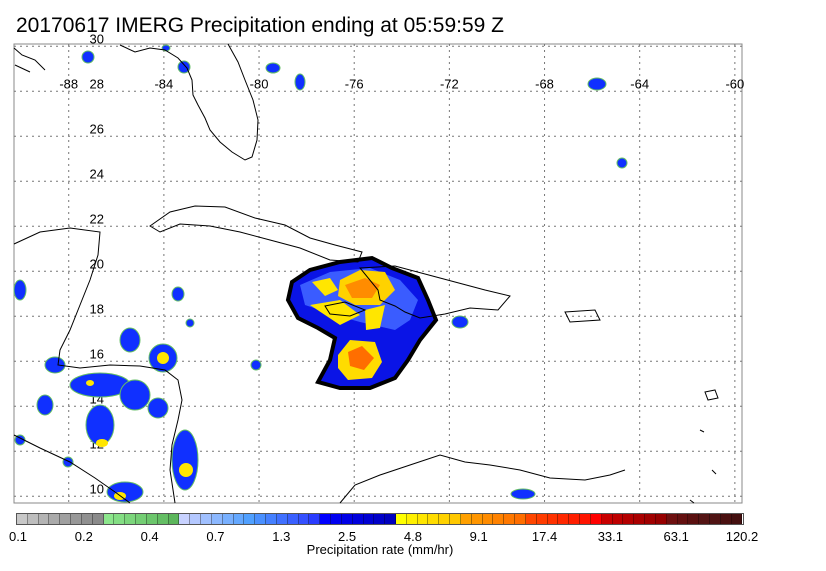 The width and height of the screenshot is (826, 571). What do you see at coordinates (734, 83) in the screenshot?
I see `lon-label: -60` at bounding box center [734, 83].